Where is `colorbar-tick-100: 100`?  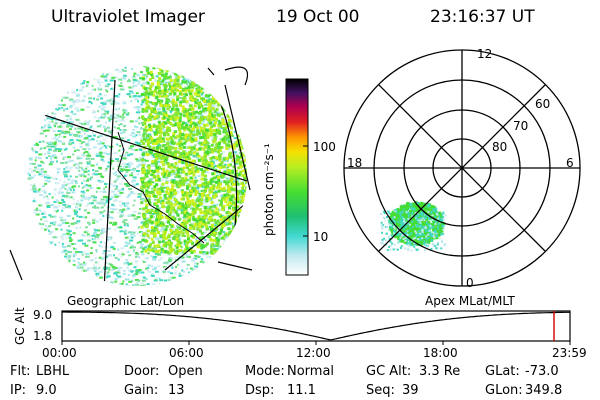 colorbar-tick-100: 100 is located at coordinates (324, 147).